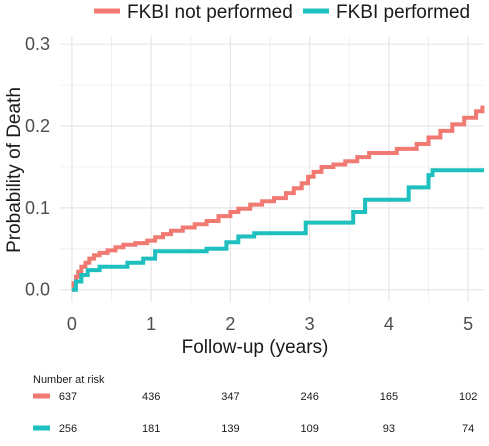 This screenshot has width=489, height=446. Describe the element at coordinates (309, 429) in the screenshot. I see `risk-count: 109` at that location.